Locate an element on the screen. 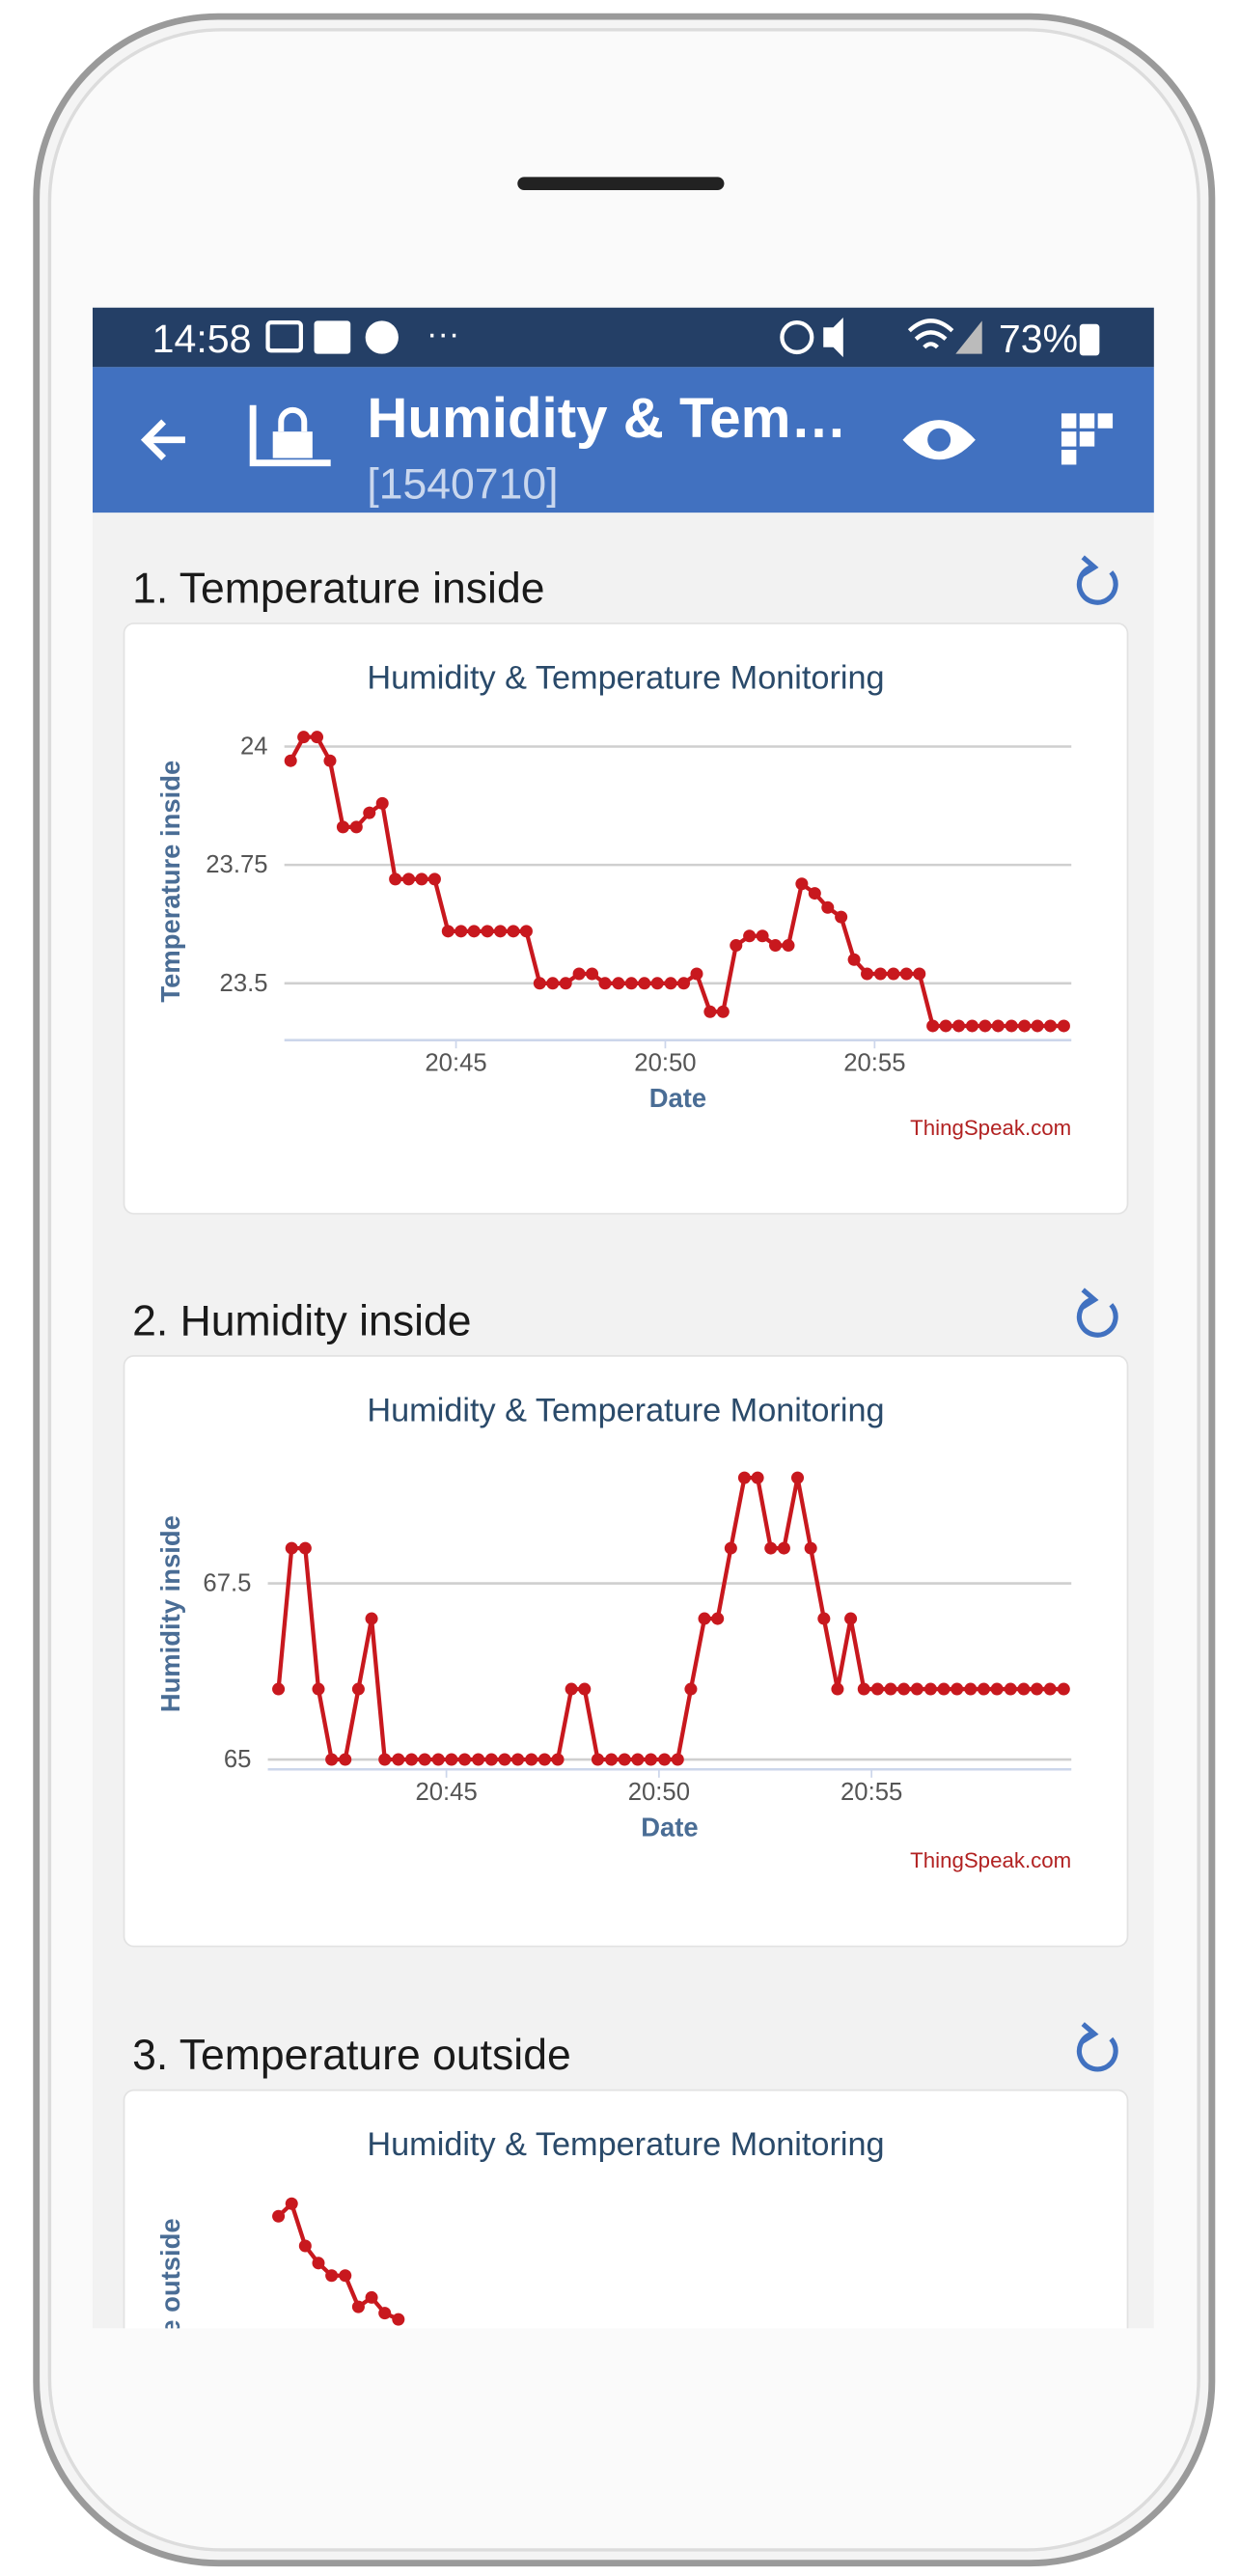  y-axis-title: Humidity inside is located at coordinates (170, 1613).